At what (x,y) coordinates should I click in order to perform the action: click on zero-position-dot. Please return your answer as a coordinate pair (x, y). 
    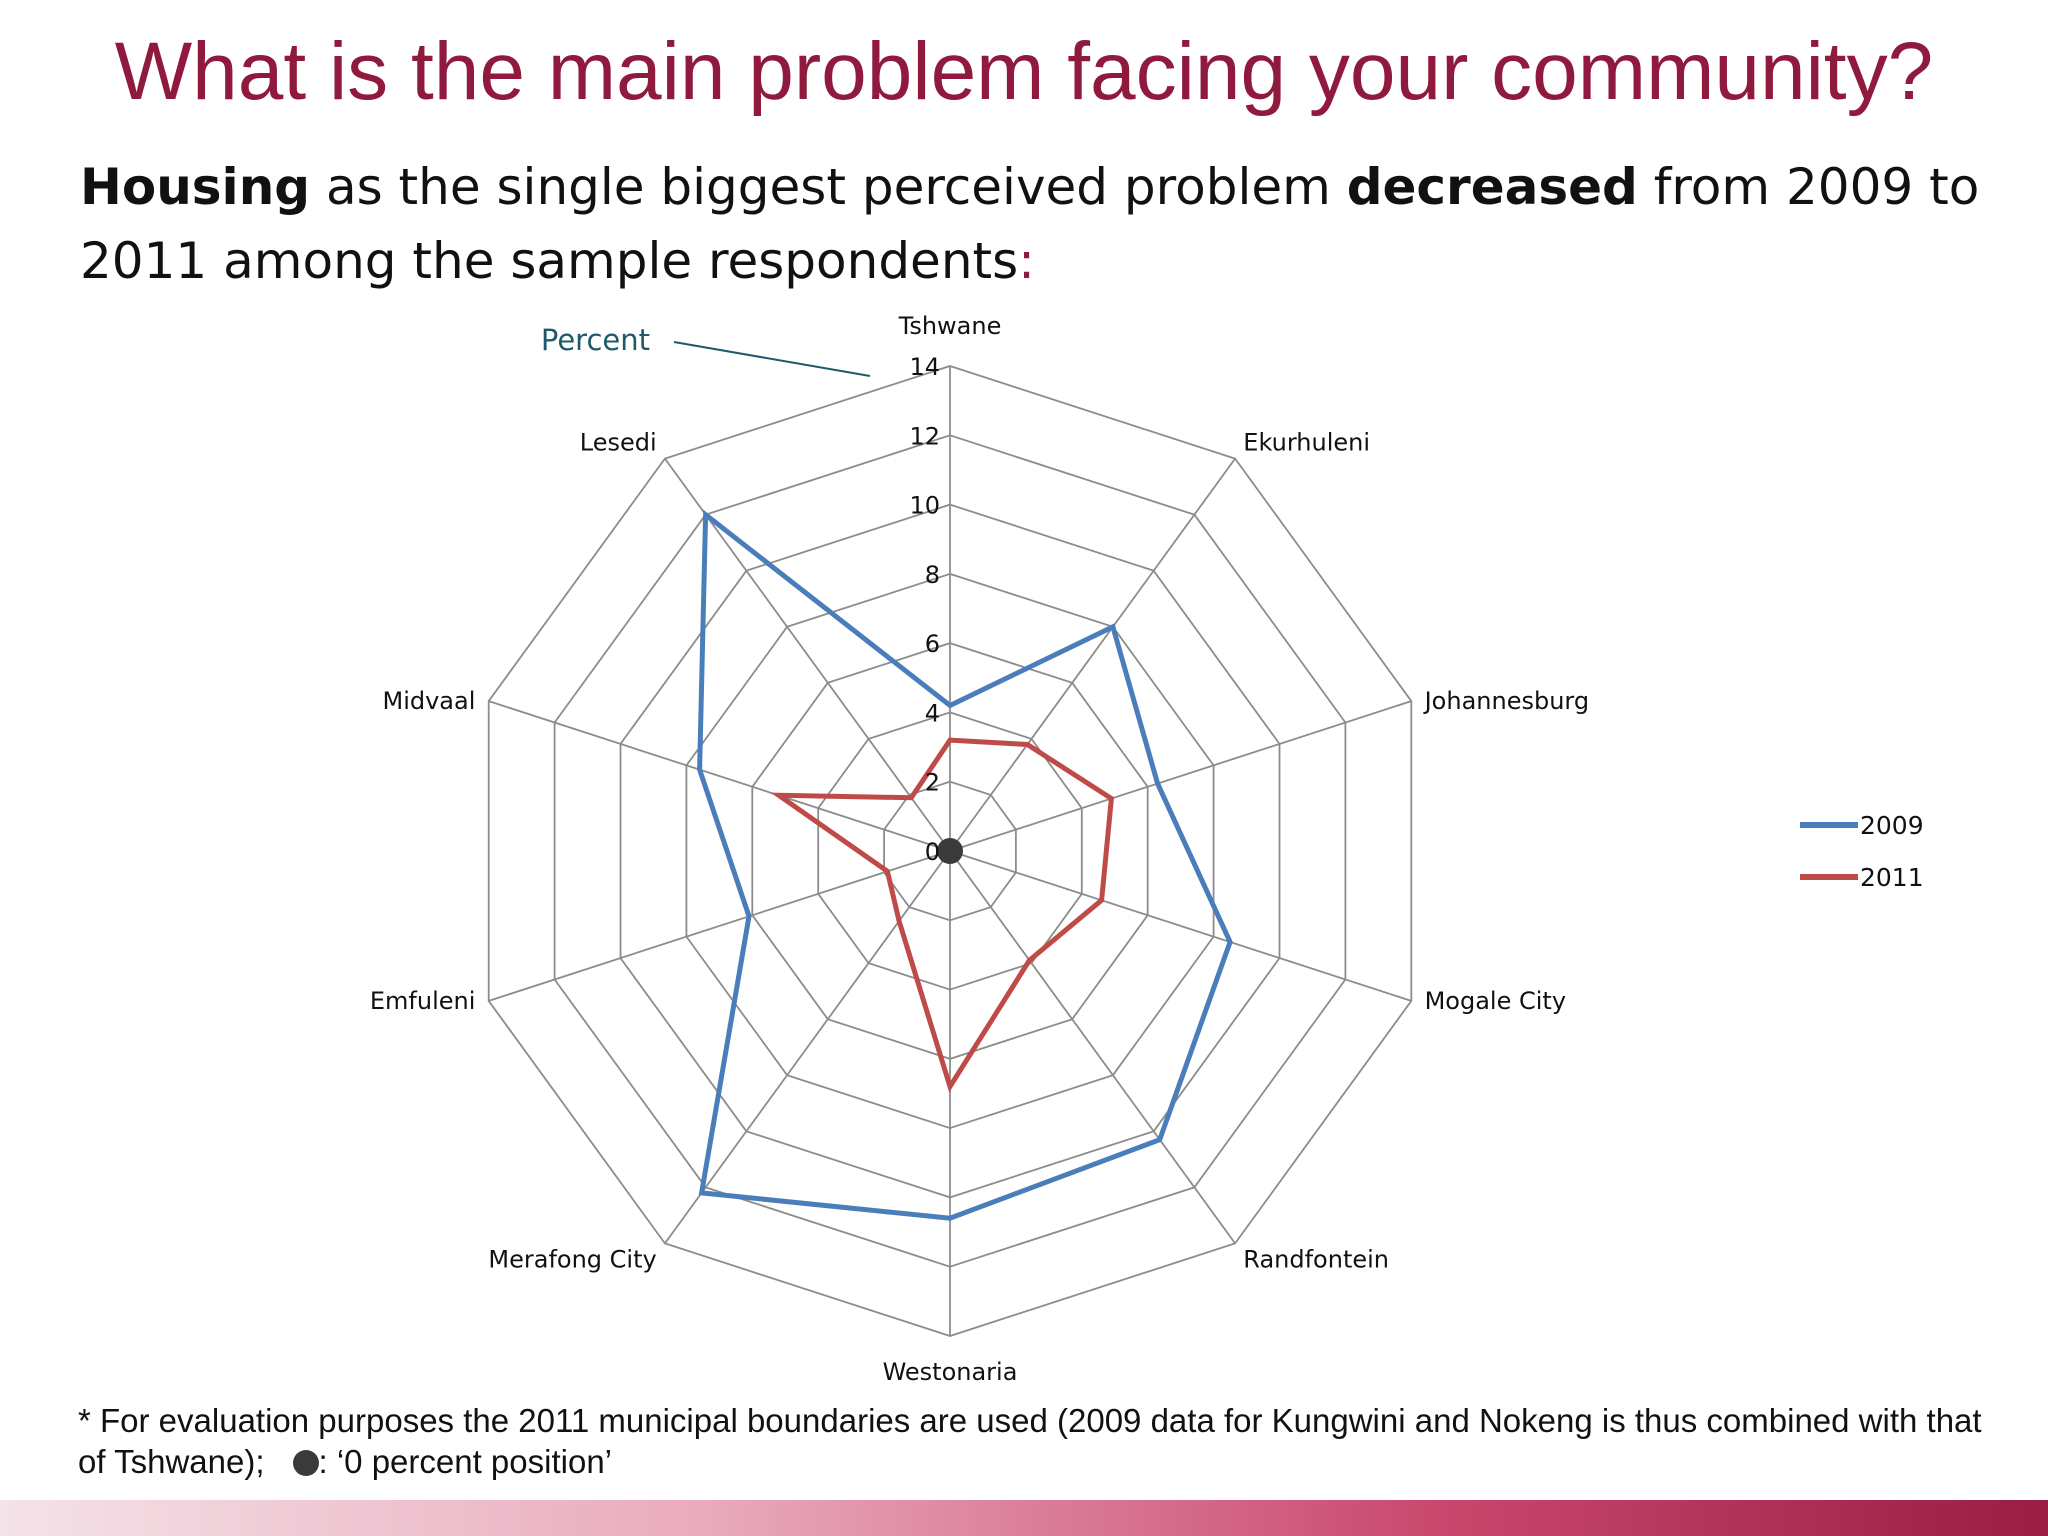
    Looking at the image, I should click on (950, 851).